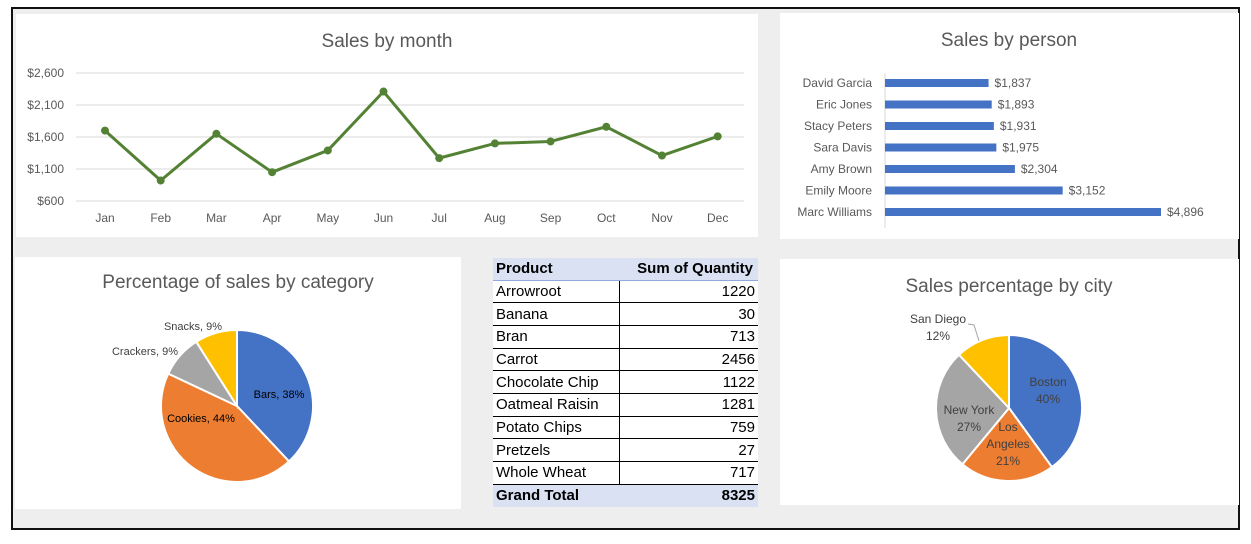 Image resolution: width=1251 pixels, height=544 pixels. What do you see at coordinates (688, 405) in the screenshot?
I see `quantity-cell: 1281` at bounding box center [688, 405].